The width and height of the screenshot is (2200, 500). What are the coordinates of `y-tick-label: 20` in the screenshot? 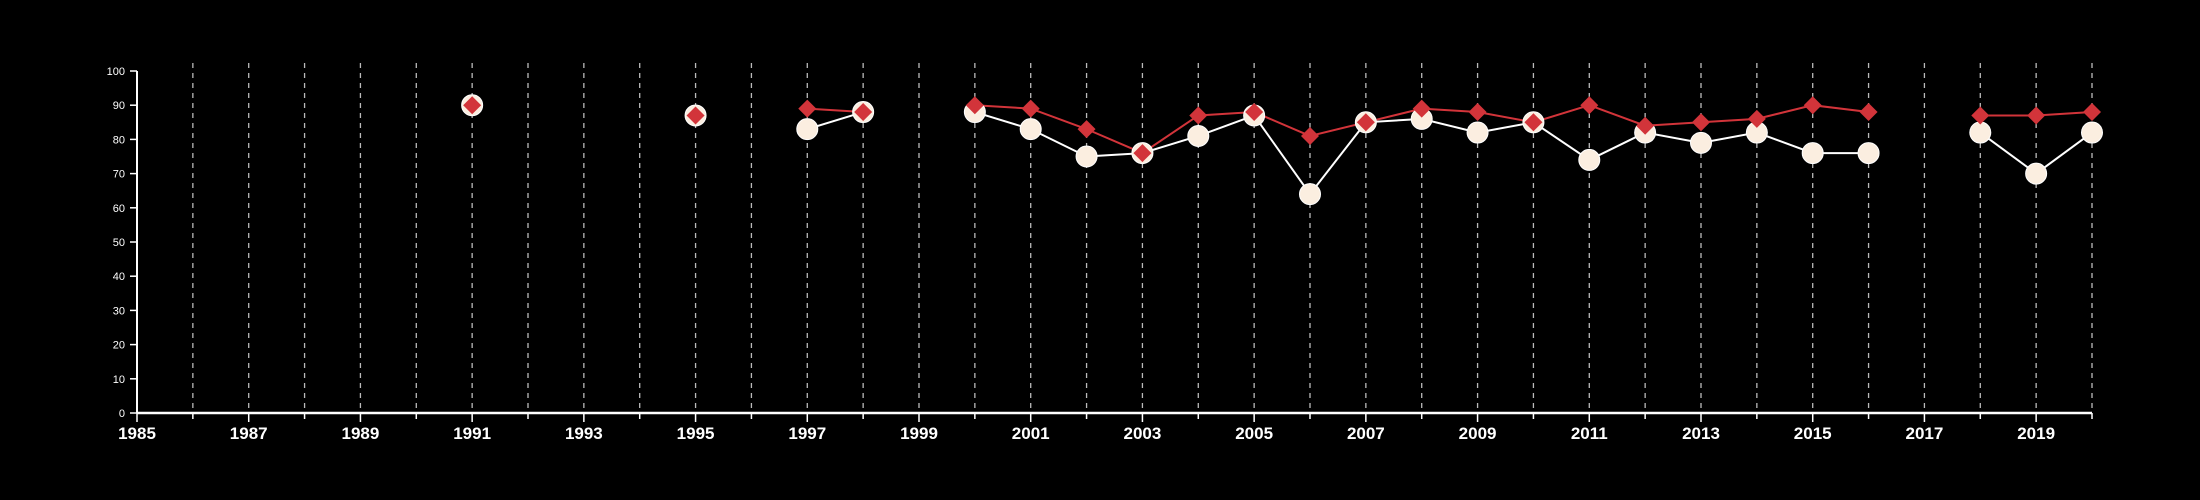 It's located at (119, 346).